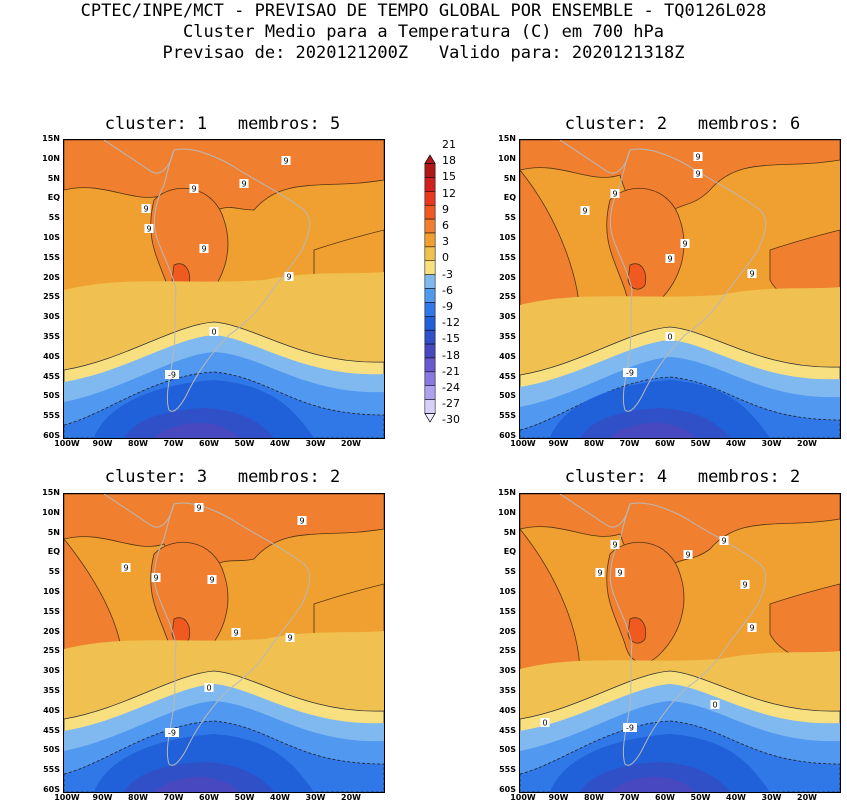 The height and width of the screenshot is (803, 847). Describe the element at coordinates (449, 193) in the screenshot. I see `colorbar-label: 12` at that location.